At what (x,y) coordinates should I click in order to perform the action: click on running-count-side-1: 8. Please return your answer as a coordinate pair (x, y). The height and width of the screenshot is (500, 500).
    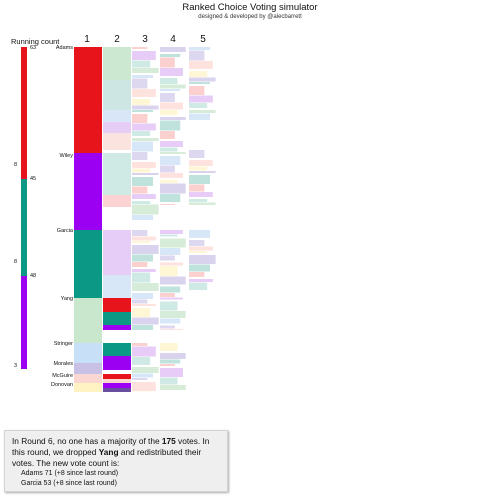
    Looking at the image, I should click on (16, 165).